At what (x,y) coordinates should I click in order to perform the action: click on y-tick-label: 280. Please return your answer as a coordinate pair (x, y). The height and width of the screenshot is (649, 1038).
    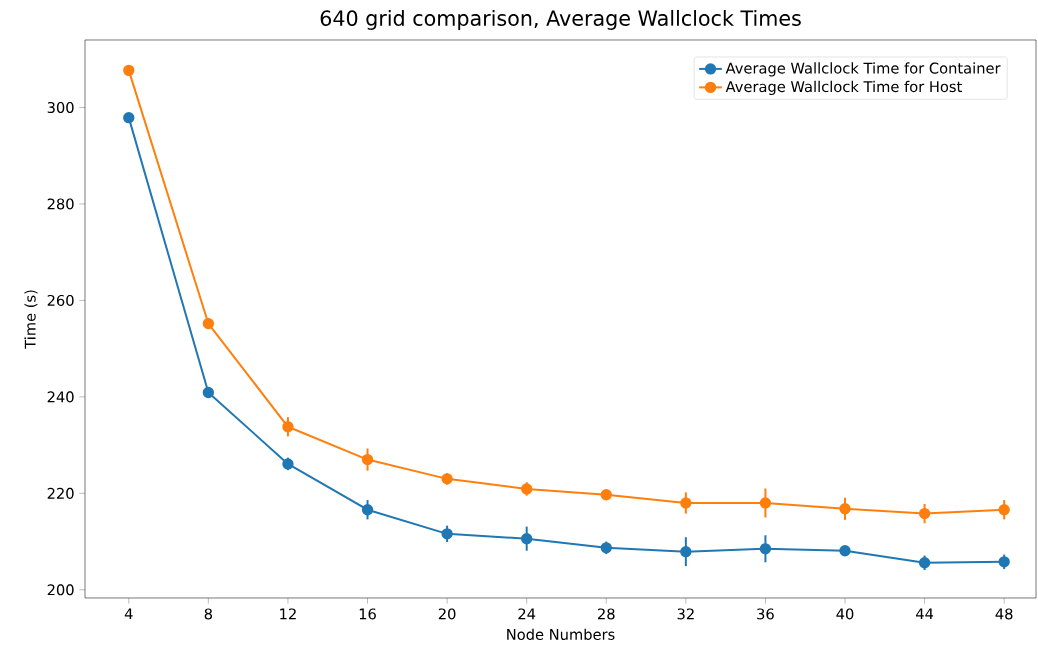
    Looking at the image, I should click on (60, 204).